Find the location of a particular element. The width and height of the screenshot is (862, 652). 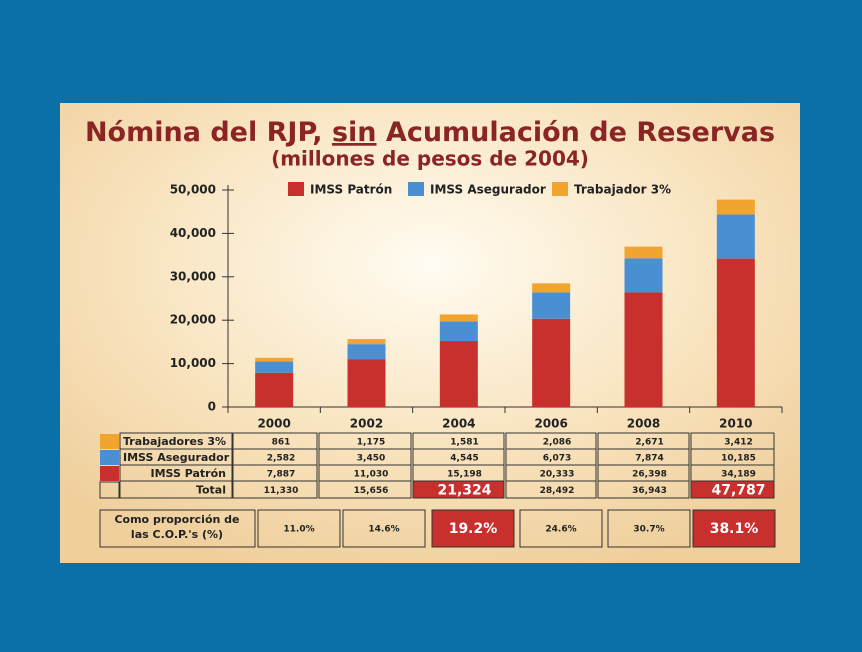

proportion-label: las C.O.P.'s (%) is located at coordinates (177, 534).